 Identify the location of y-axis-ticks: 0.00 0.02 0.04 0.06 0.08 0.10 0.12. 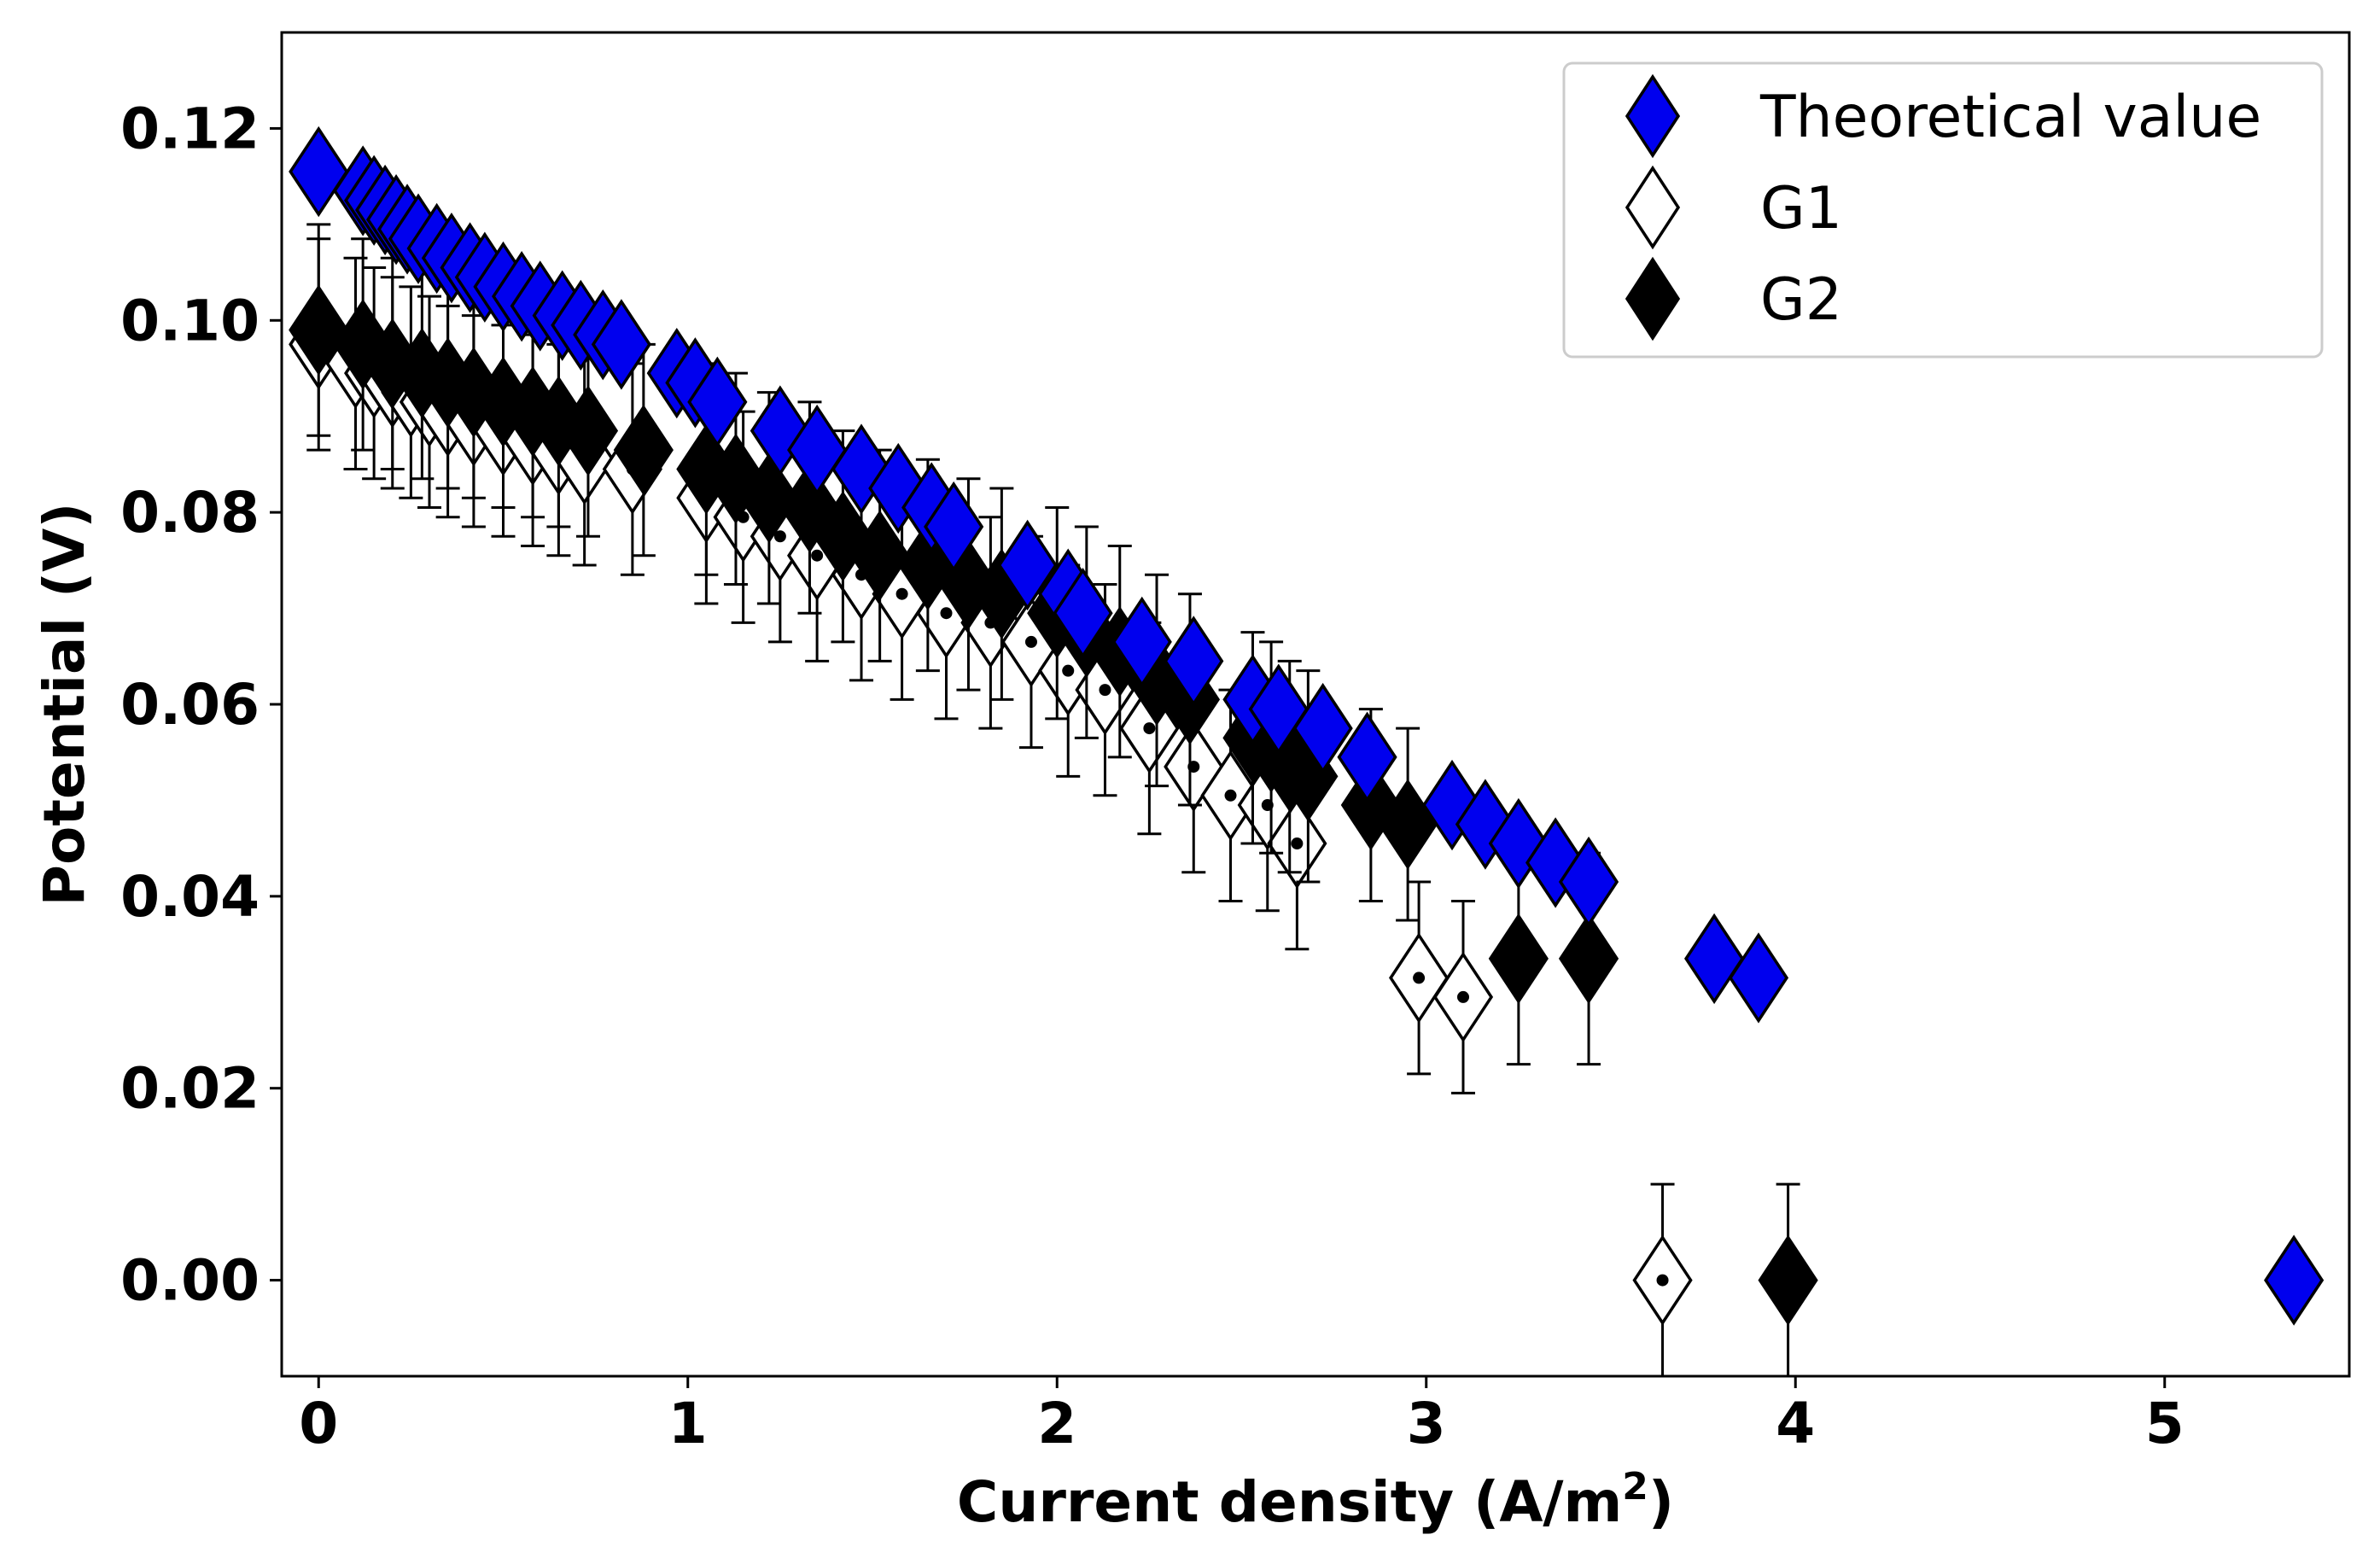
(201, 705).